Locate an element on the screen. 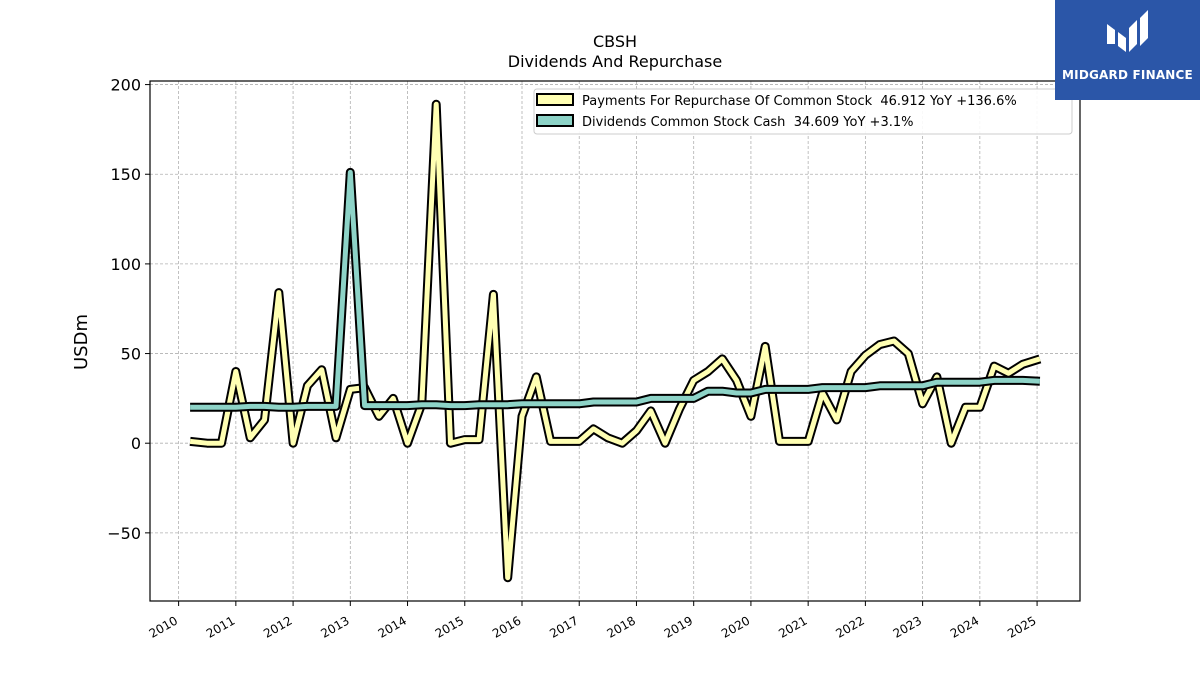  brand-logo: MIDGARD FINANCE is located at coordinates (1127, 50).